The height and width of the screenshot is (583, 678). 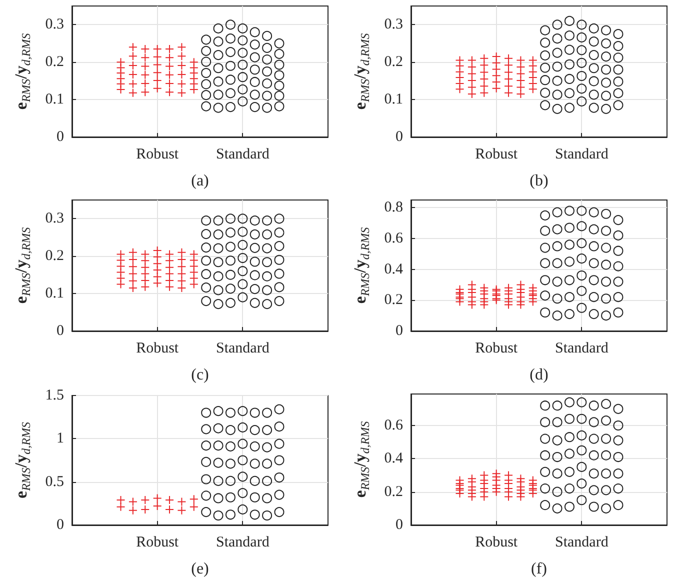 I want to click on y-tick-label: 1, so click(x=60, y=438).